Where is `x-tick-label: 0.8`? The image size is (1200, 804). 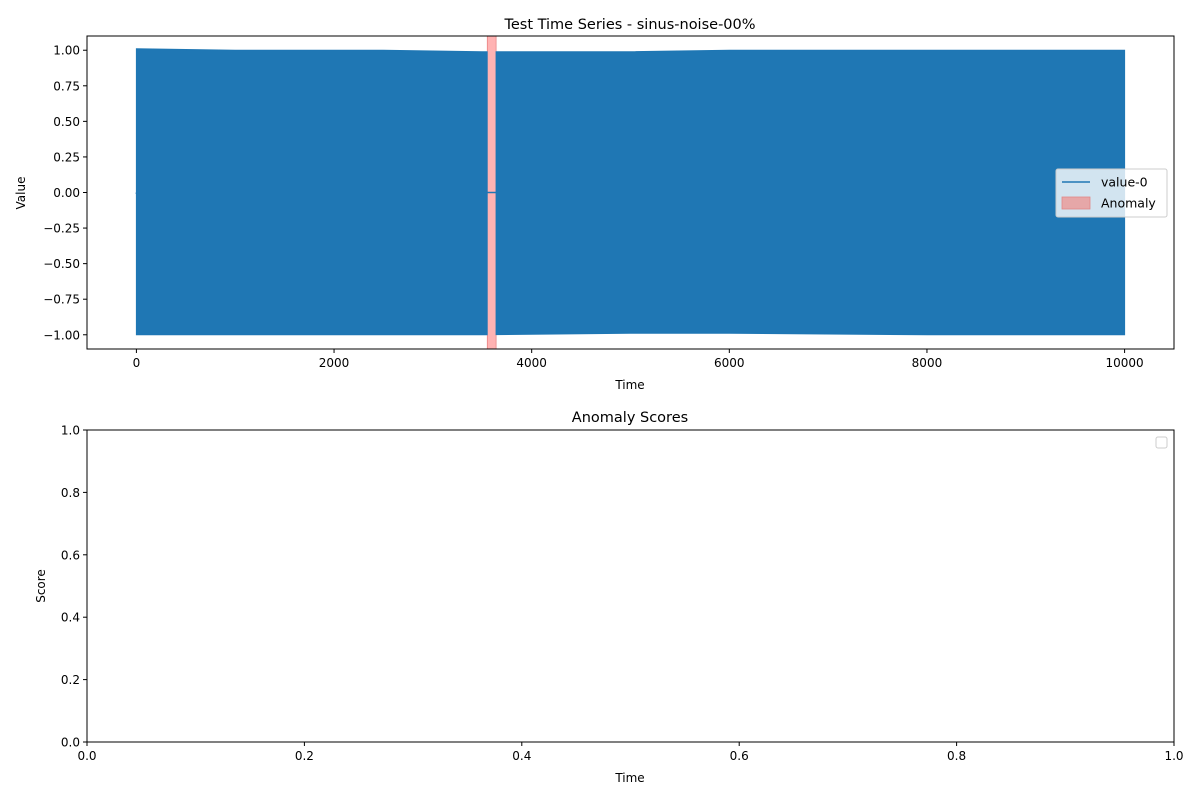
x-tick-label: 0.8 is located at coordinates (956, 756).